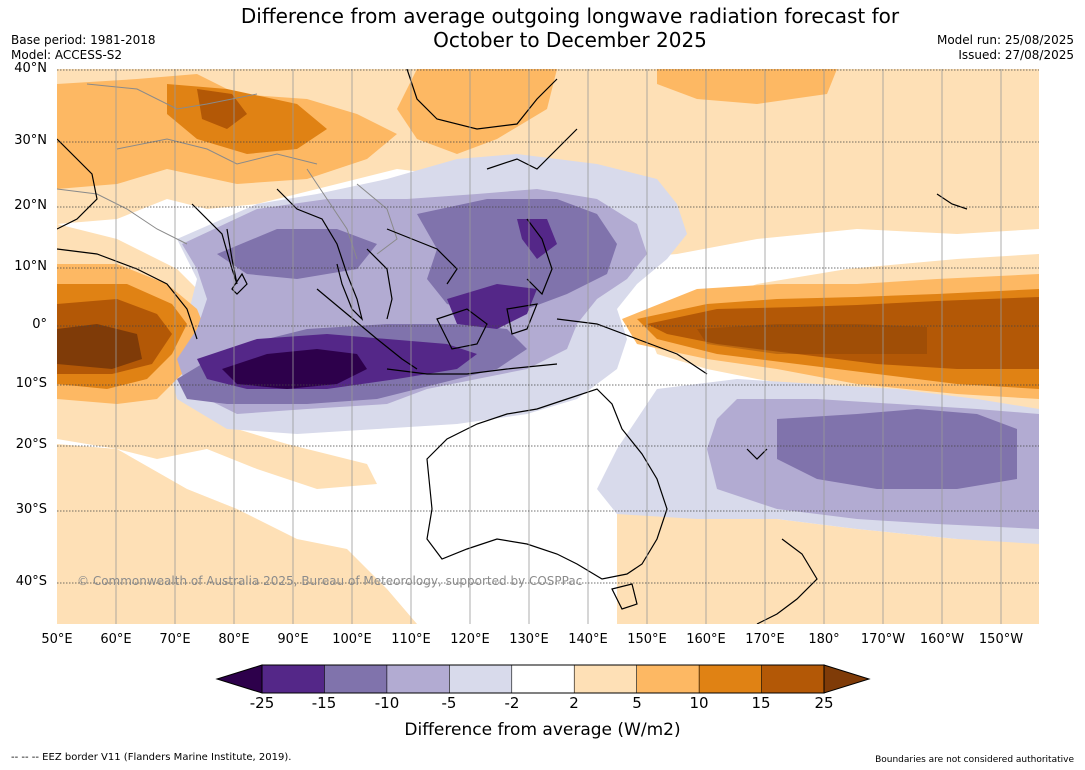  What do you see at coordinates (588, 639) in the screenshot?
I see `lon-label-140e: 140°E` at bounding box center [588, 639].